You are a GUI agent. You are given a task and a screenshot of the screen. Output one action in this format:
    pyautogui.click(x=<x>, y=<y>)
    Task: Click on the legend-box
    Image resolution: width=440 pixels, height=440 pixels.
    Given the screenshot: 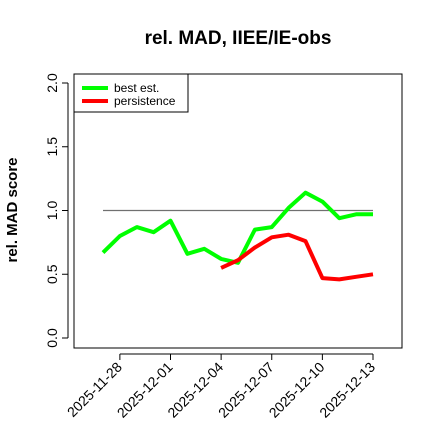 What is the action you would take?
    pyautogui.click(x=131, y=93)
    